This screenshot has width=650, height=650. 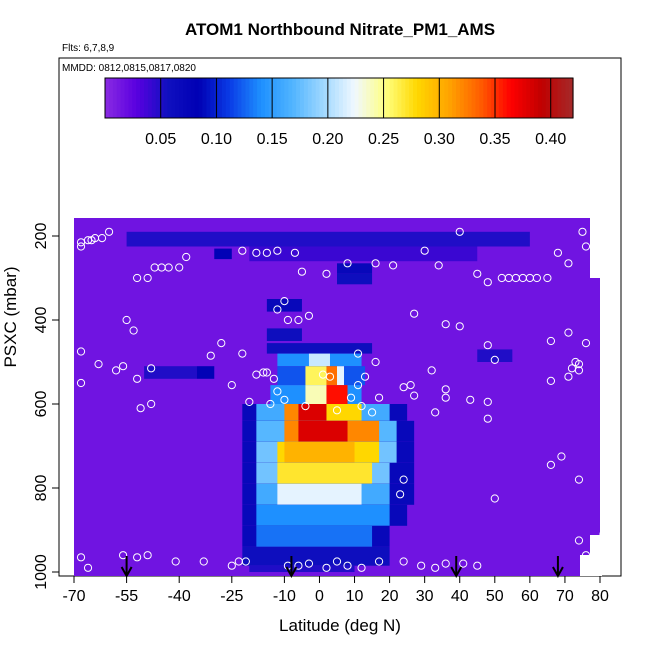 What do you see at coordinates (335, 590) in the screenshot?
I see `x-axis: -70 -55 -40 -25 -10 0 10 20 30 40 50 60 70 80` at bounding box center [335, 590].